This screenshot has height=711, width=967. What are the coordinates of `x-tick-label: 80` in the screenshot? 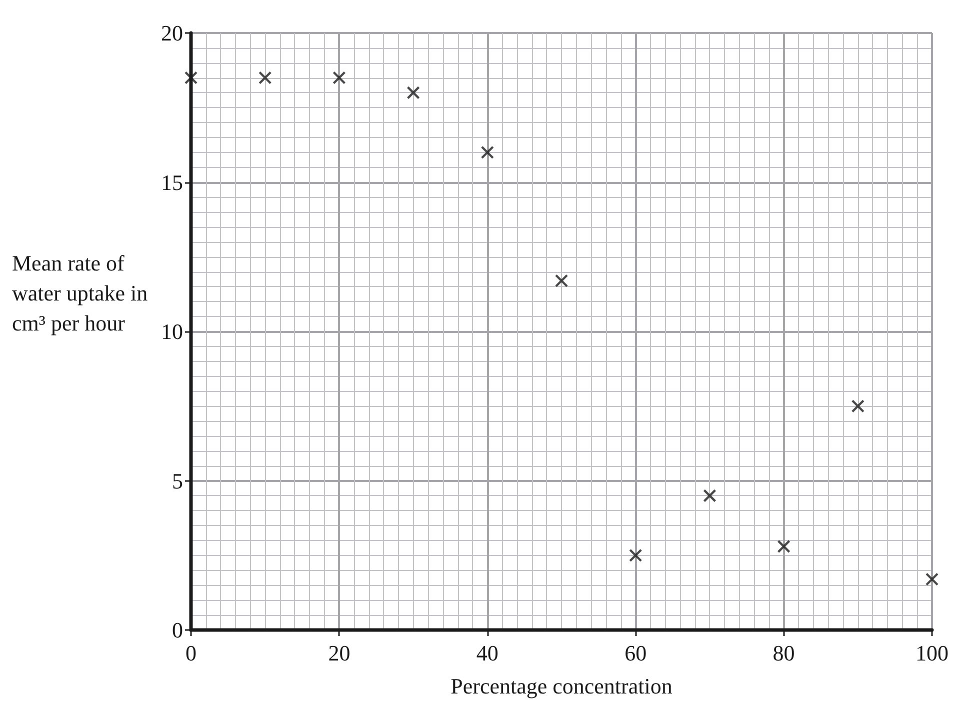 It's located at (783, 653).